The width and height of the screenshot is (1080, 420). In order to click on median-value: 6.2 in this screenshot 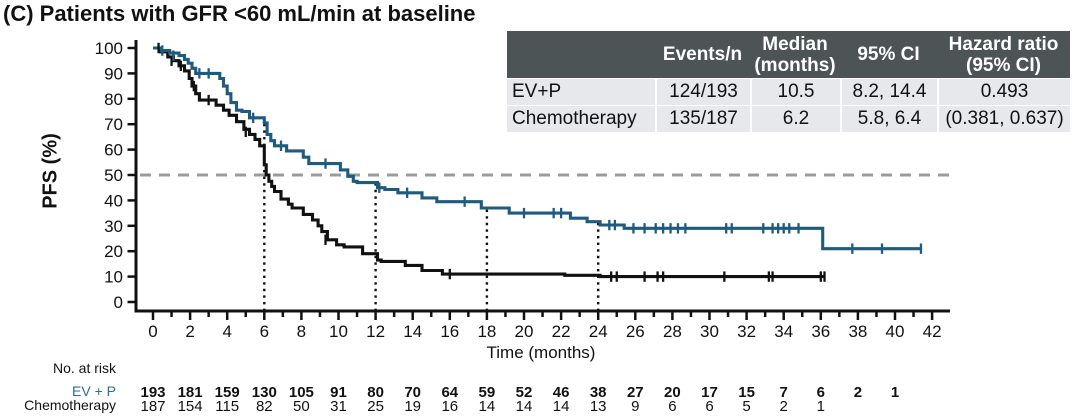, I will do `click(795, 119)`.